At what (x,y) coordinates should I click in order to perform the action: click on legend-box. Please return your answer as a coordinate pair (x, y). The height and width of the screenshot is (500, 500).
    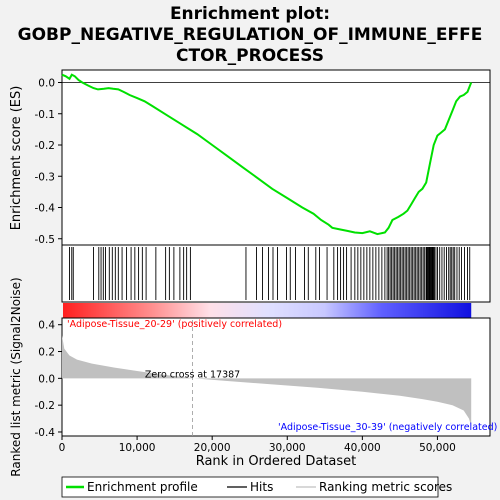
    Looking at the image, I should click on (250, 487).